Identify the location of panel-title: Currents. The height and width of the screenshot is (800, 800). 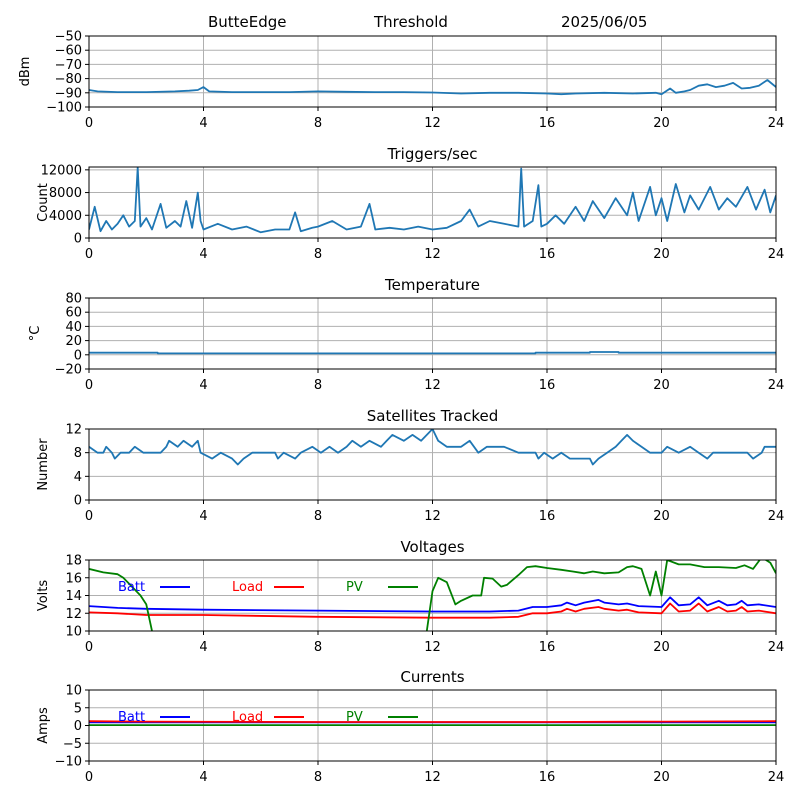
(432, 677).